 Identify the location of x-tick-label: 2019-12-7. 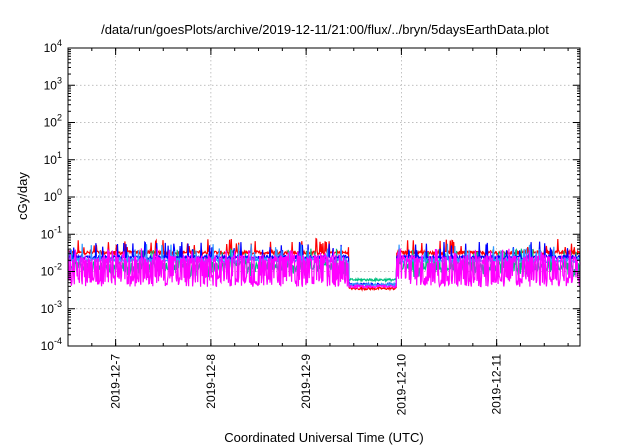
(116, 381).